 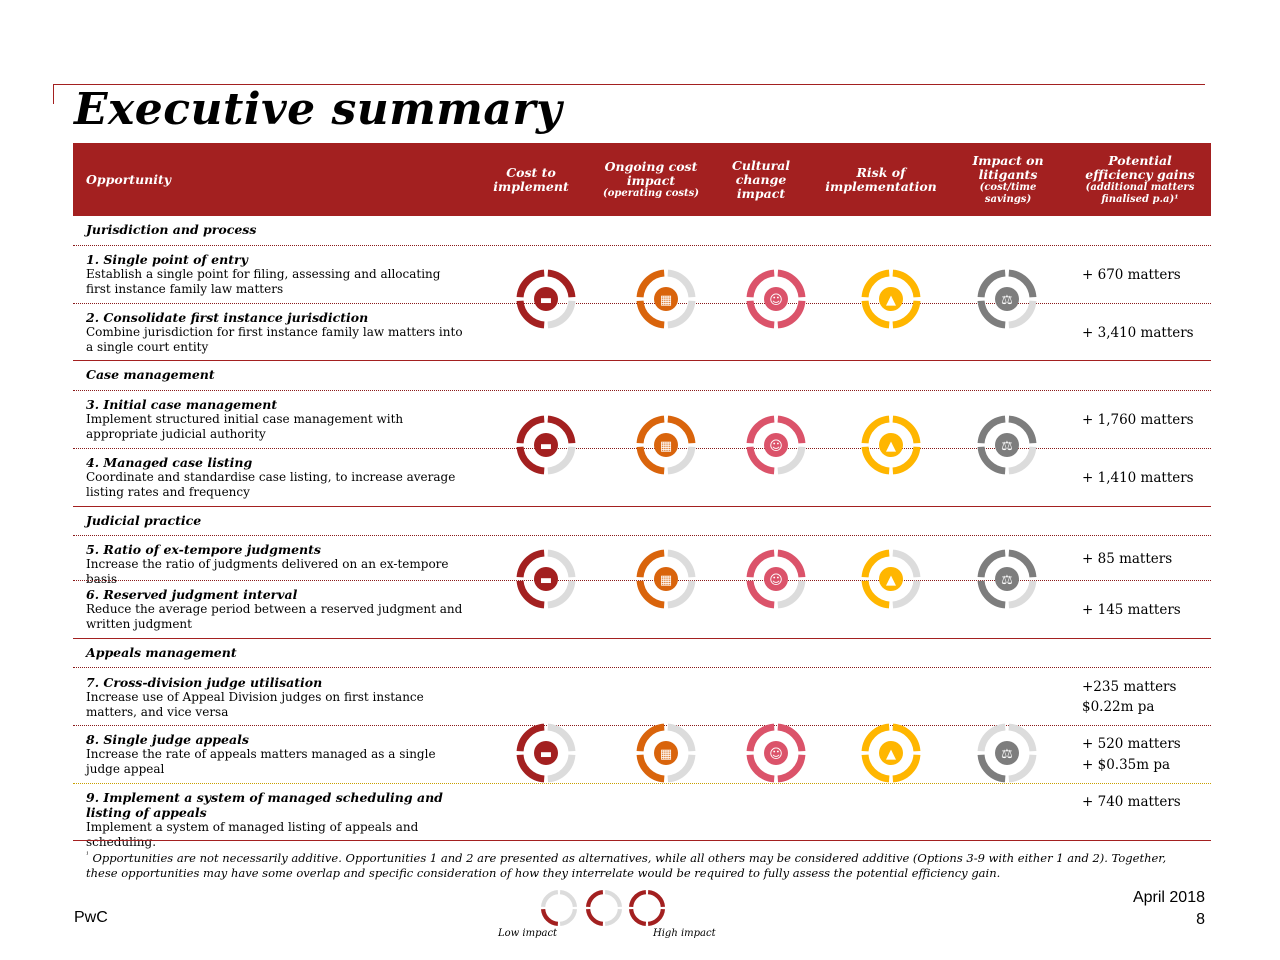 I want to click on section-heading: Case management, so click(x=150, y=374).